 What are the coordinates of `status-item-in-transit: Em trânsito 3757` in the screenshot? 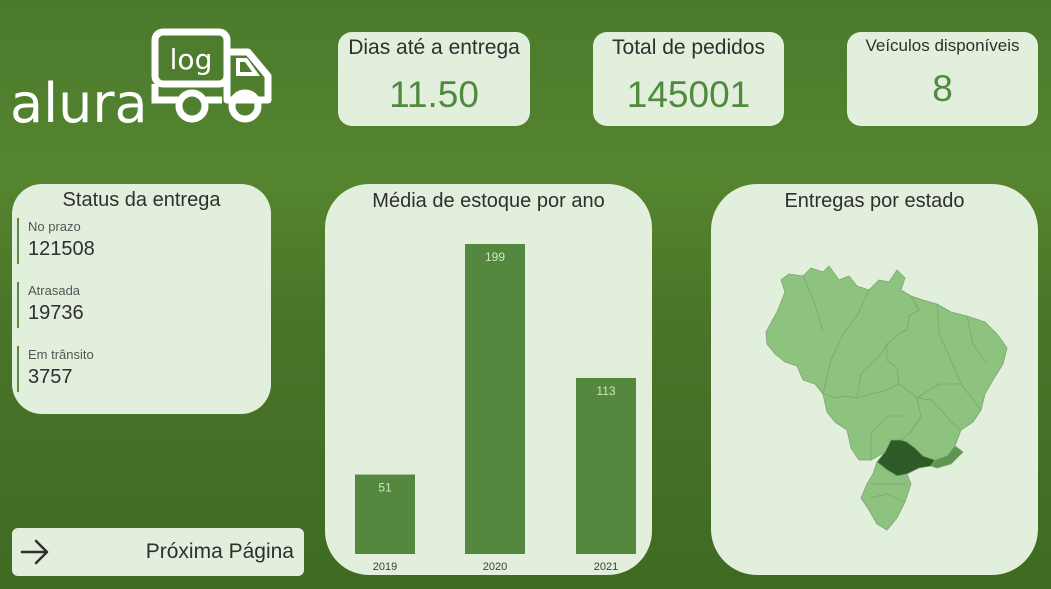 It's located at (55, 369).